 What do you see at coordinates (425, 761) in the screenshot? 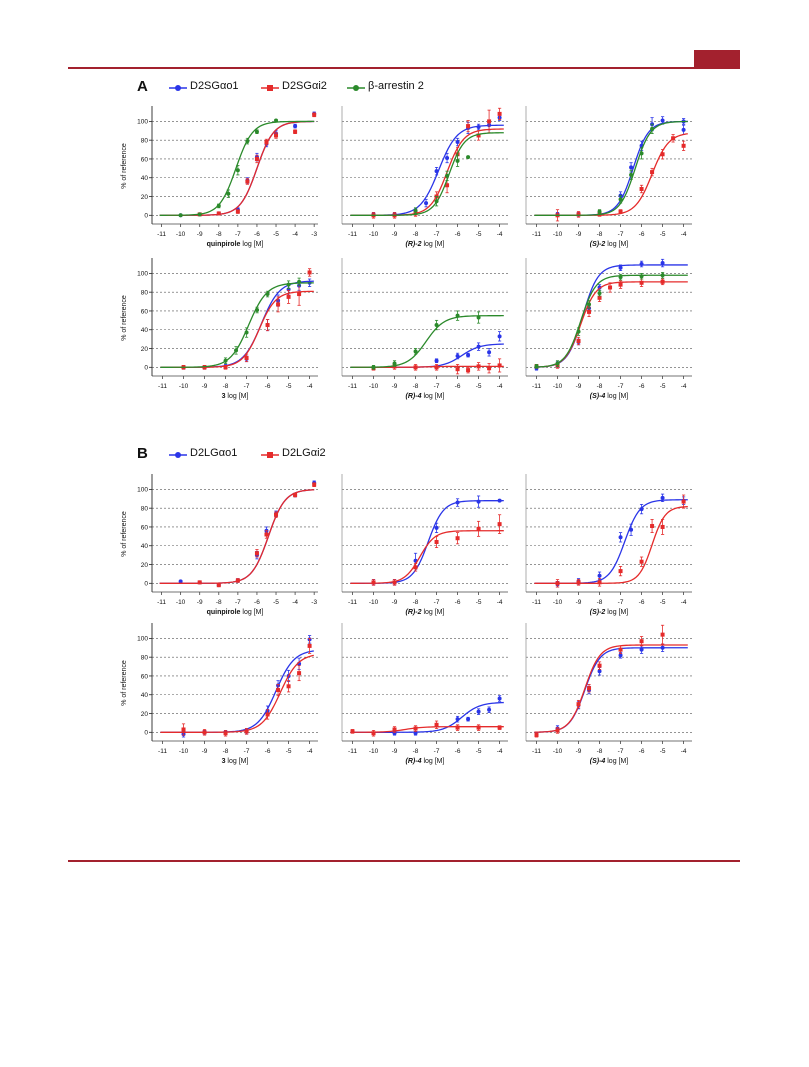
I see `x-axis-label: (R)-4 log [M]` at bounding box center [425, 761].